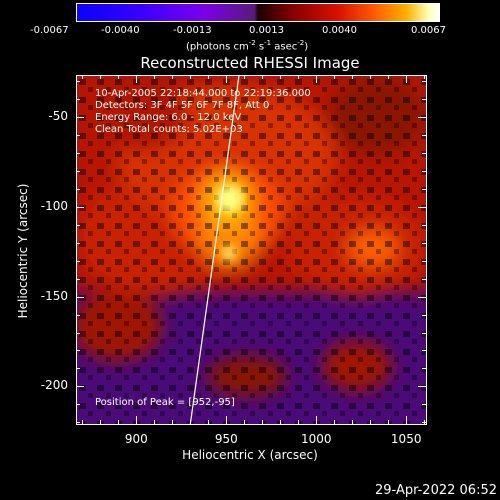 This screenshot has height=500, width=500. What do you see at coordinates (23, 251) in the screenshot?
I see `y-axis-label: Heliocentric Y (arcsec)` at bounding box center [23, 251].